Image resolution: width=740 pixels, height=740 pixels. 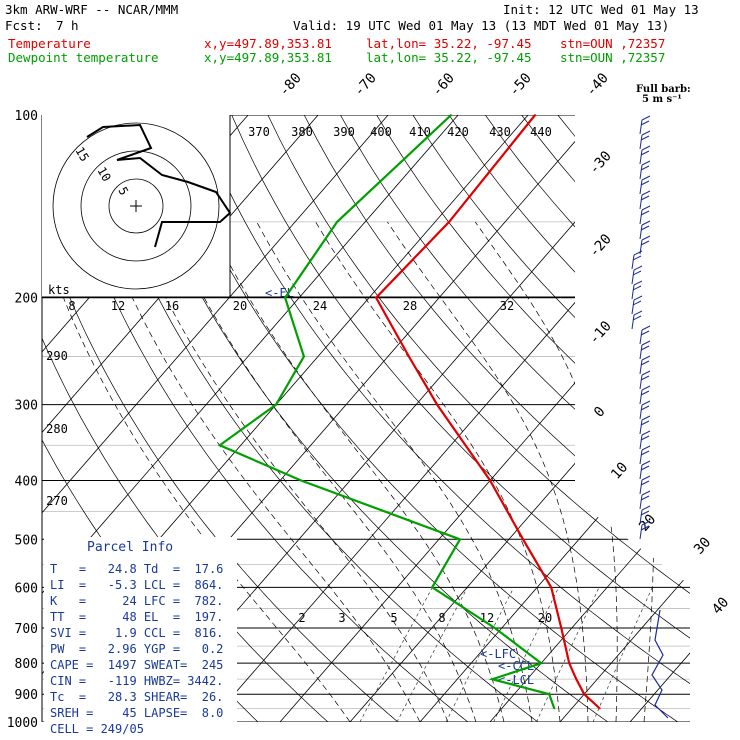 What do you see at coordinates (67, 25) in the screenshot?
I see `forecast-hours: 7 h` at bounding box center [67, 25].